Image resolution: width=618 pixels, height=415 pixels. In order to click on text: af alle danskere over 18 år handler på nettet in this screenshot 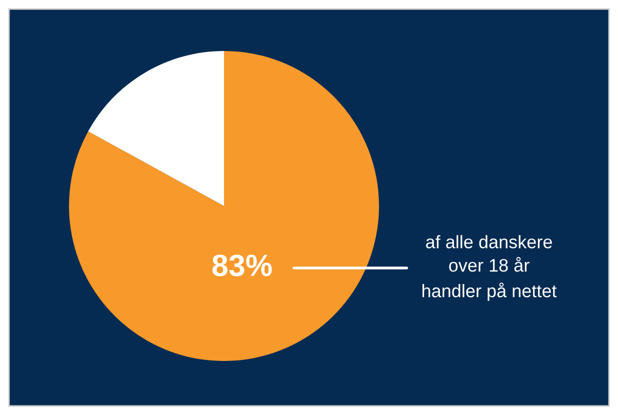, I will do `click(489, 268)`.